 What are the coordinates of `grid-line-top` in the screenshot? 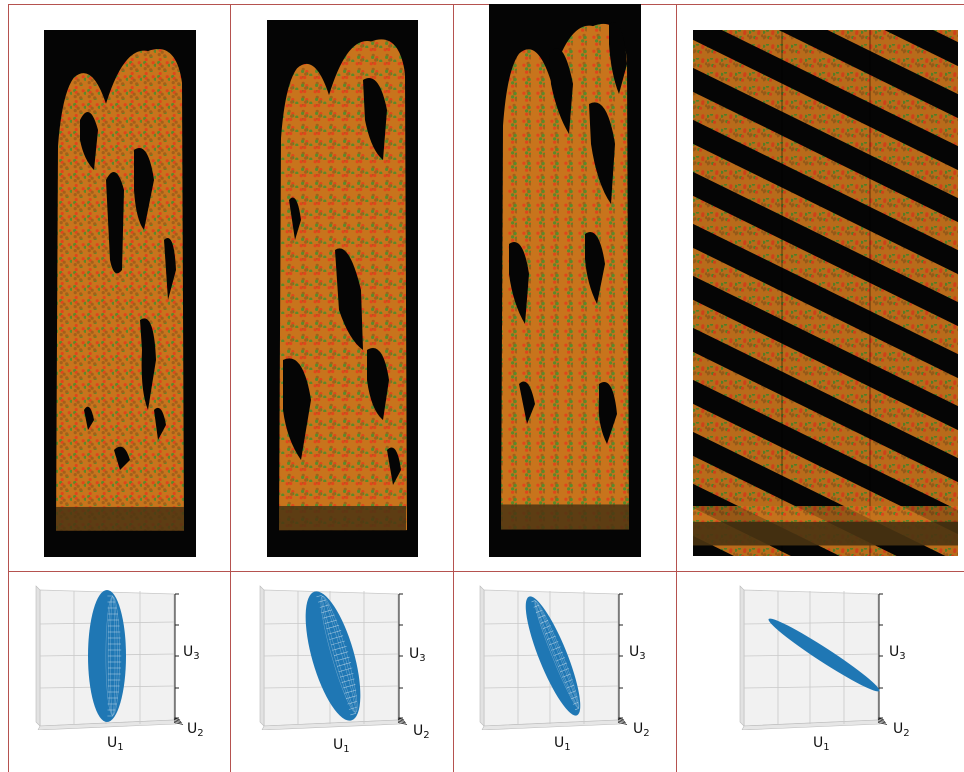 It's located at (486, 4).